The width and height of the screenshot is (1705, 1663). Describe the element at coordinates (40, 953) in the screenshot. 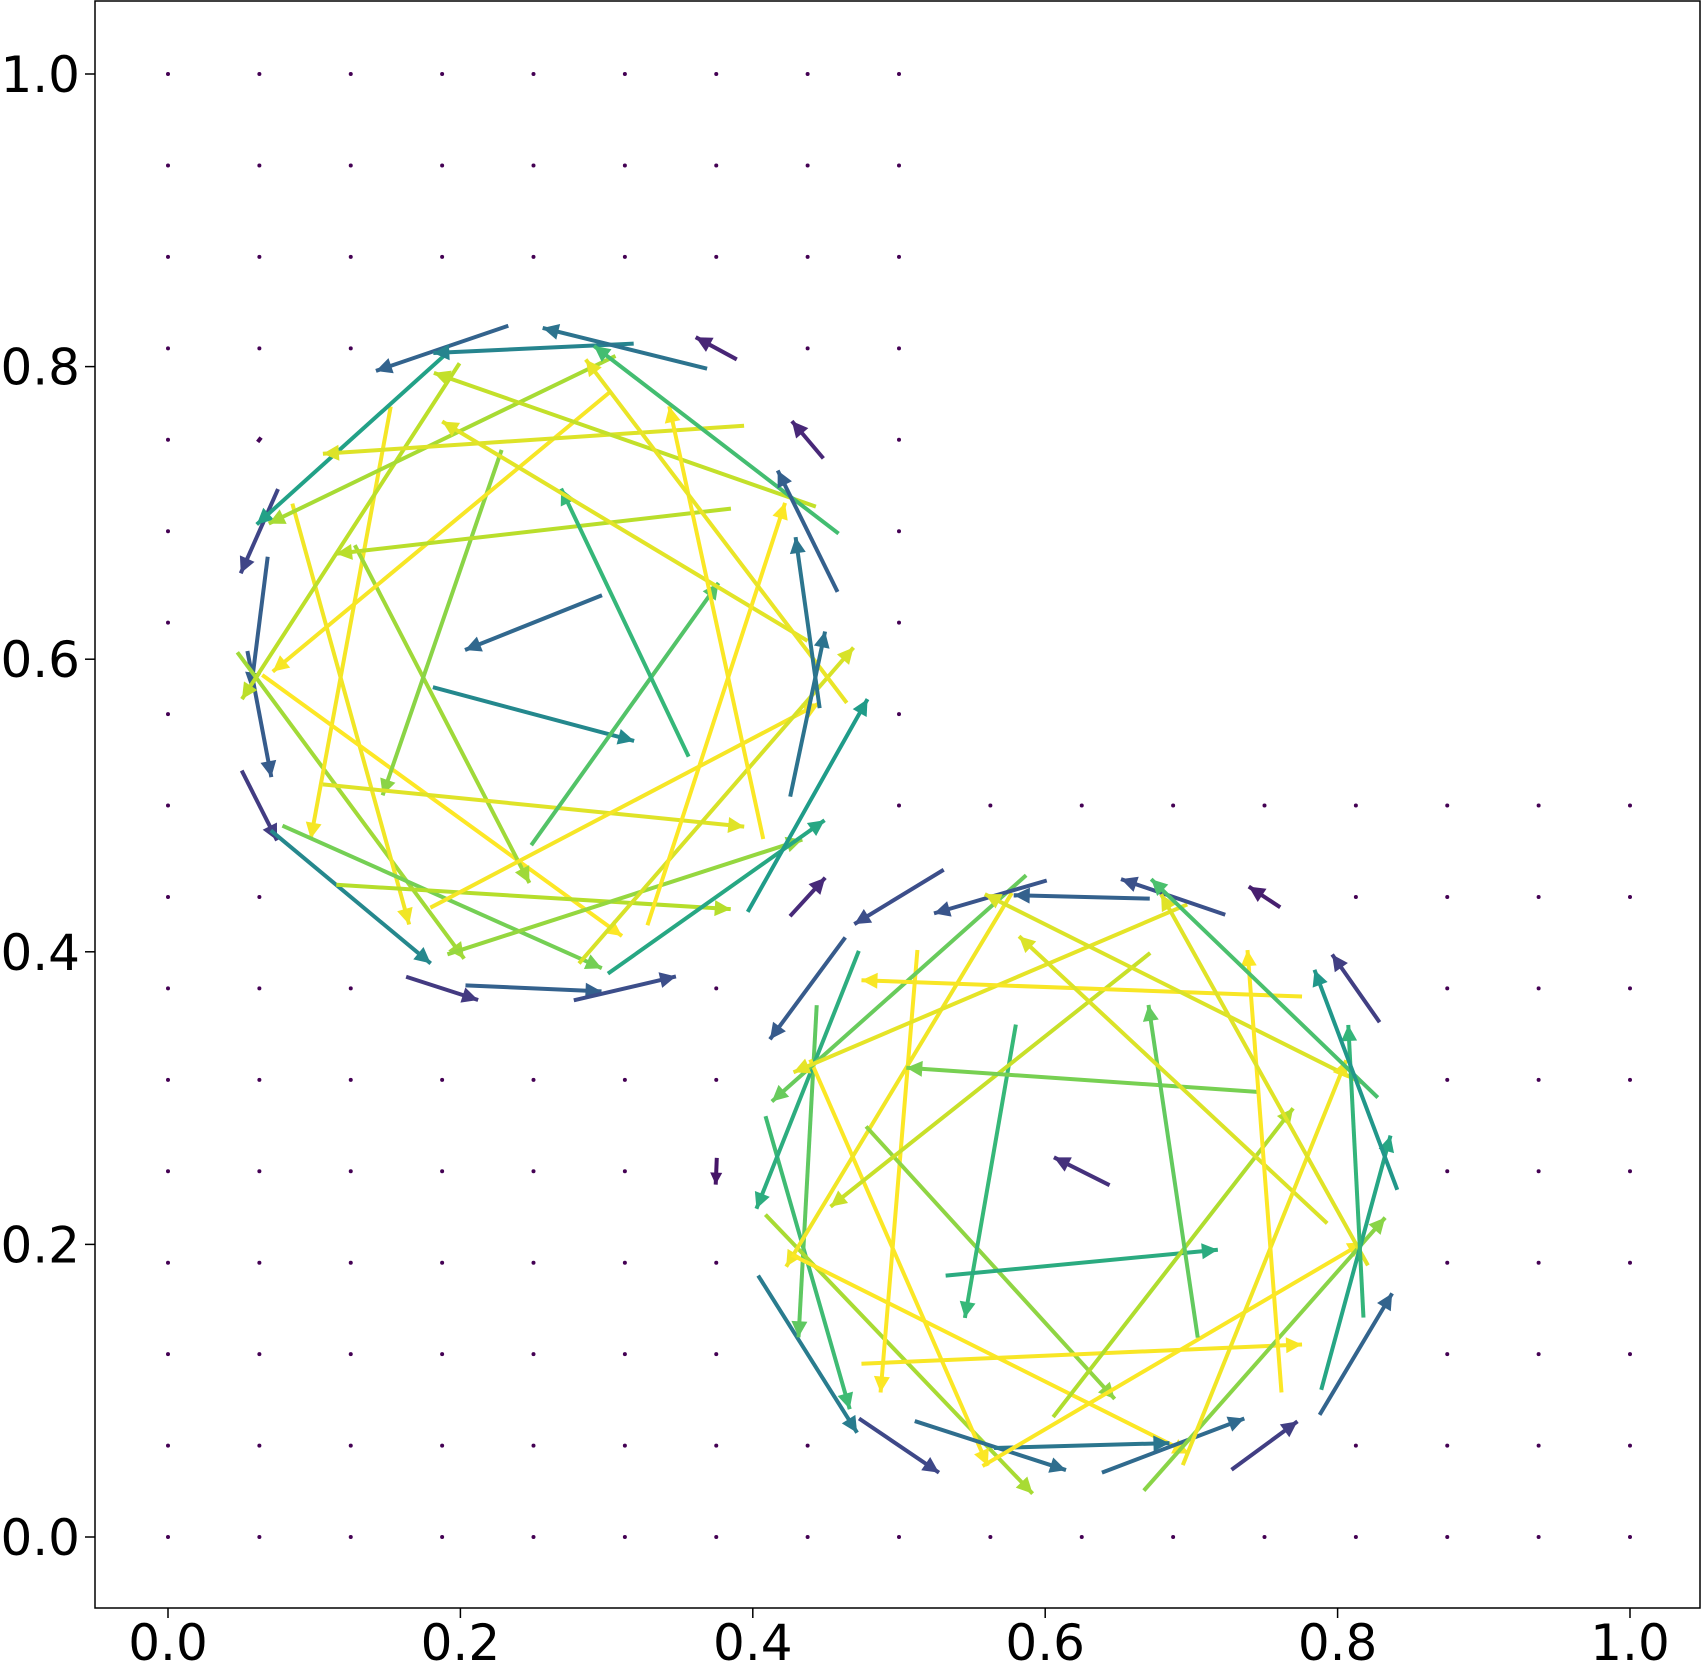

I see `y-tick-label: 0.4` at that location.